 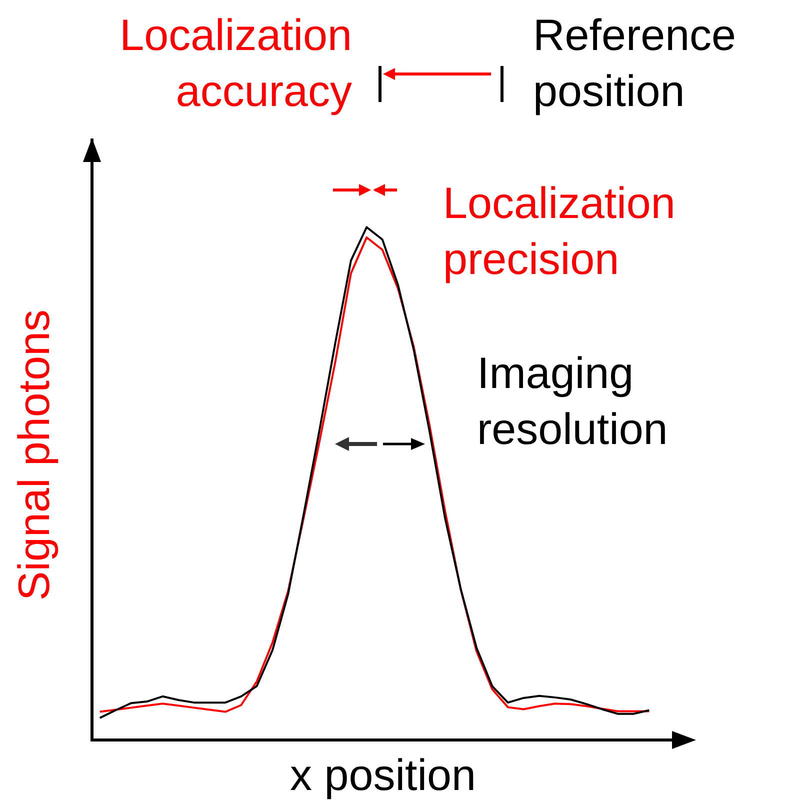 What do you see at coordinates (235, 64) in the screenshot?
I see `text: Localization accuracy` at bounding box center [235, 64].